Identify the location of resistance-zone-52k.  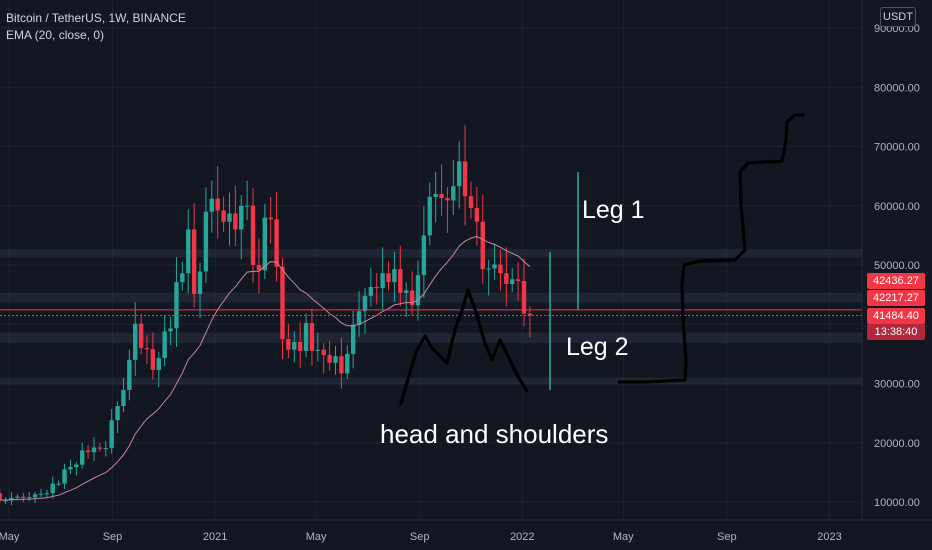
(431, 253).